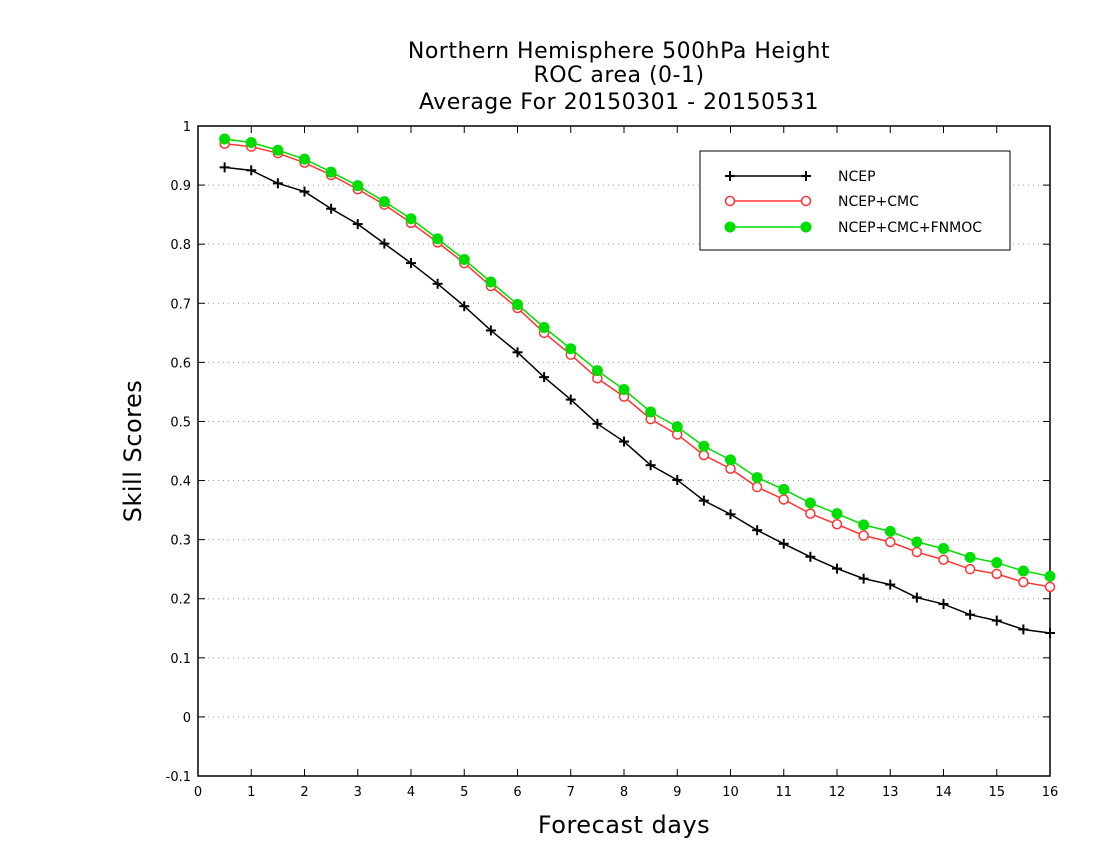  Describe the element at coordinates (783, 792) in the screenshot. I see `x-tick-label: 11` at that location.